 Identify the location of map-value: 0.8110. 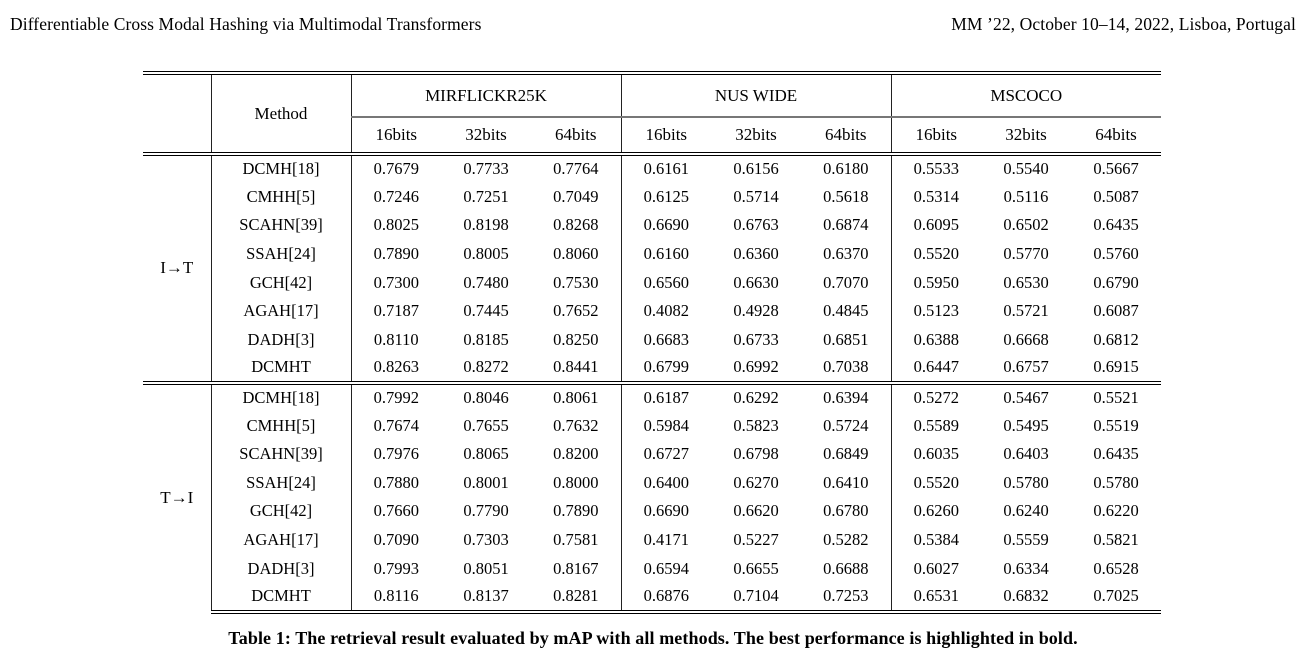
(396, 339).